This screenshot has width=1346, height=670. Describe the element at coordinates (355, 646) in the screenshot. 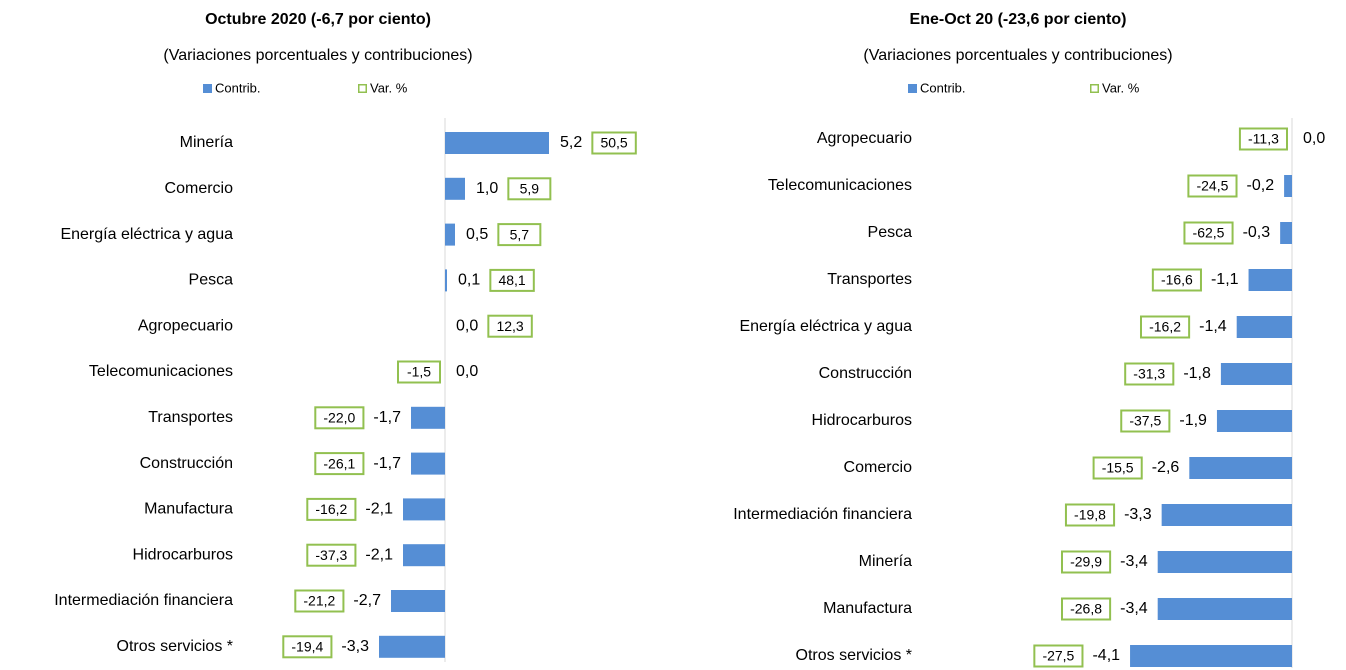

I see `contrib-label: -3,3` at that location.